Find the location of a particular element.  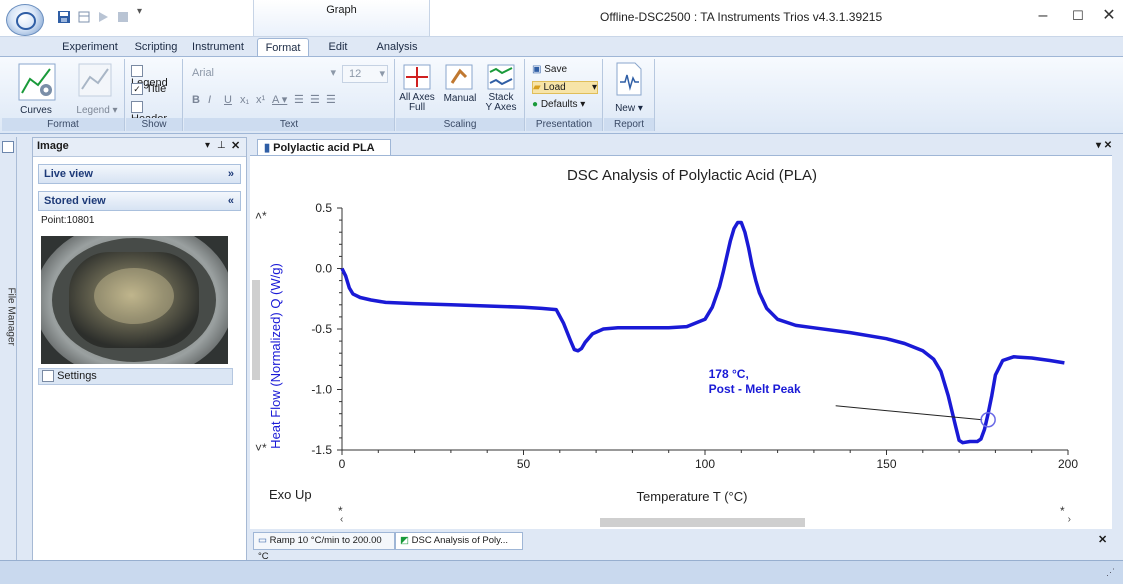

document-menu-icon: ▾ ✕ is located at coordinates (1104, 145).